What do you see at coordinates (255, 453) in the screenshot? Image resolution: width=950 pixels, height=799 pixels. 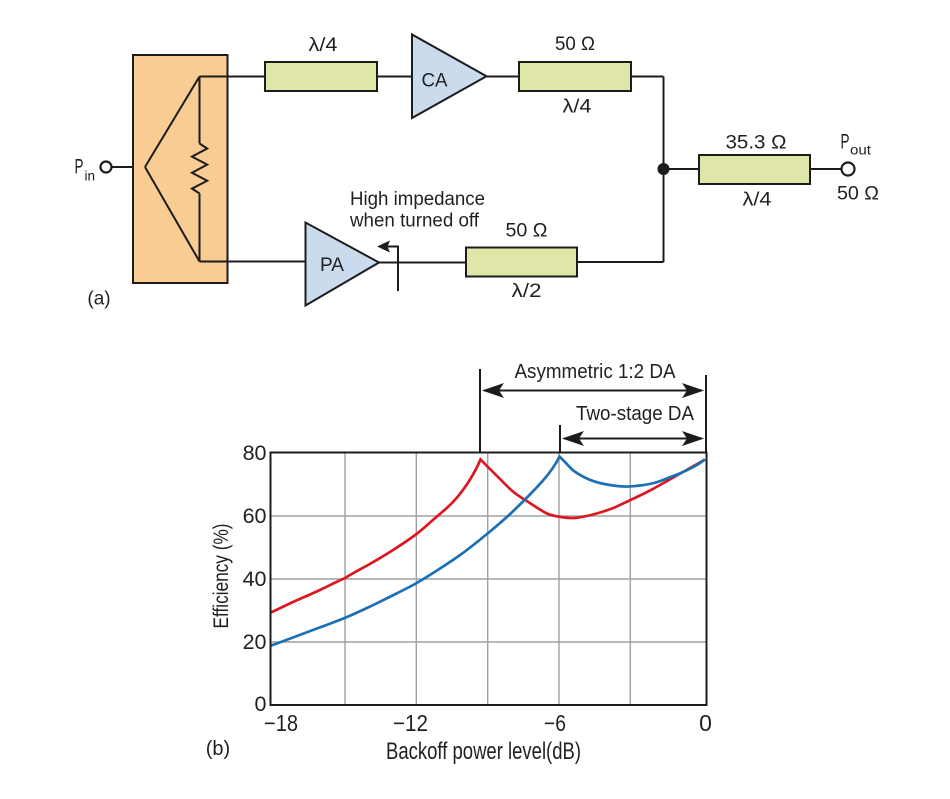 I see `svg-text: 80` at bounding box center [255, 453].